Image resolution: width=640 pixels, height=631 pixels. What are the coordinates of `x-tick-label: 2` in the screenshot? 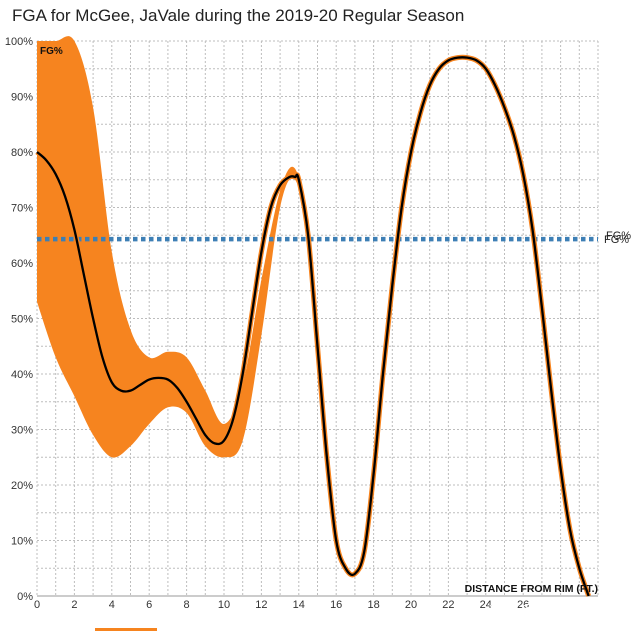 It's located at (74, 605).